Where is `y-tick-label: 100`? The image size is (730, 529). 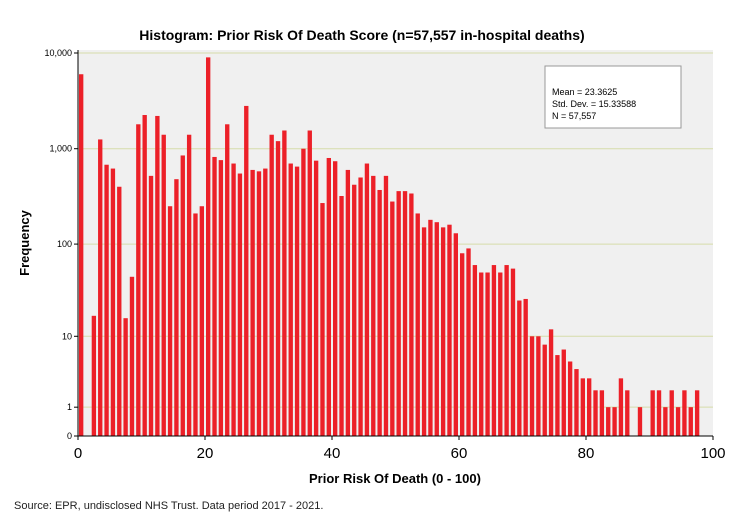
y-tick-label: 100 is located at coordinates (64, 244).